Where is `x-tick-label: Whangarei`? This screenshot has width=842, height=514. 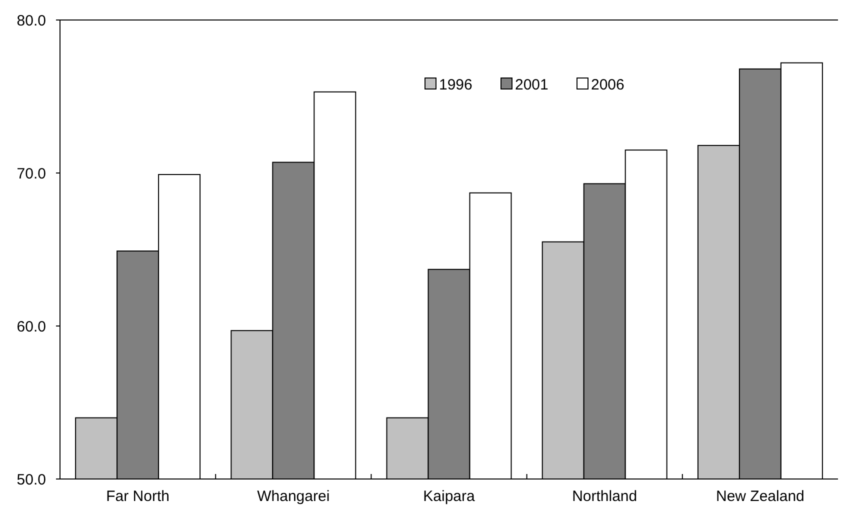 x-tick-label: Whangarei is located at coordinates (293, 496).